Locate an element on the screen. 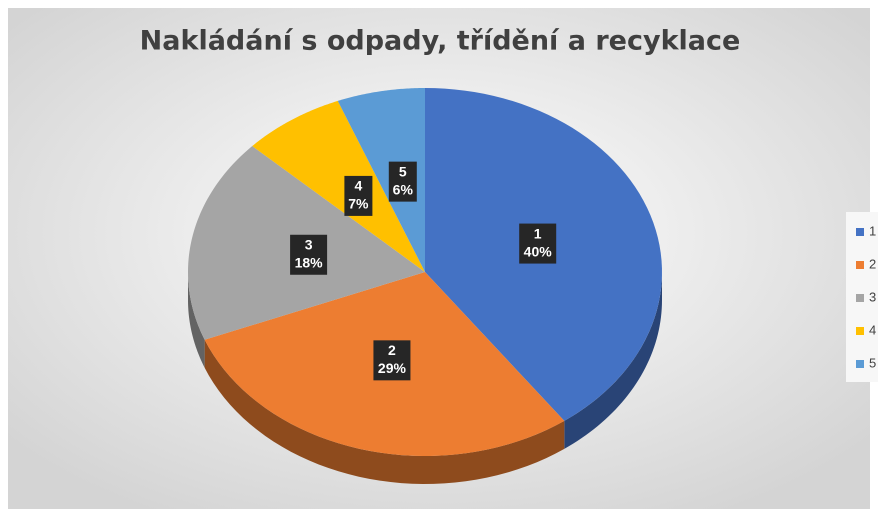  data-label-value: 7% is located at coordinates (358, 204).